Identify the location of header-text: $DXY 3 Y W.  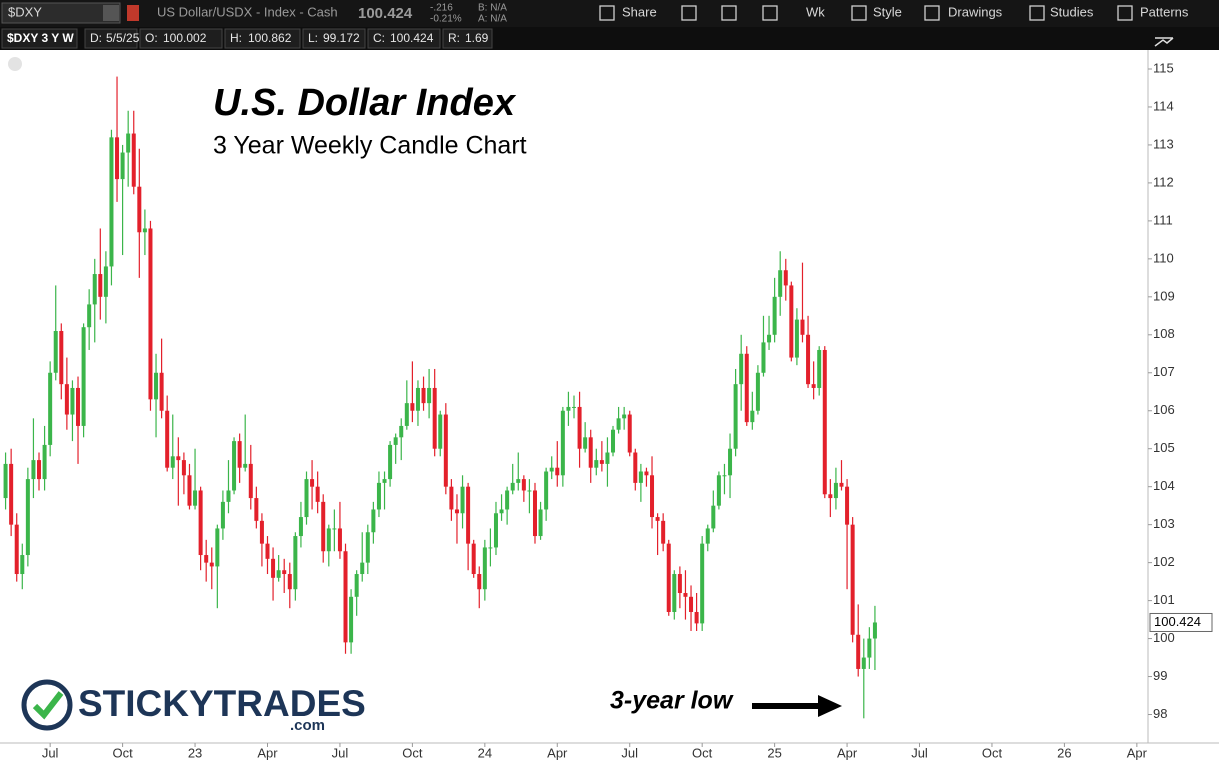
(40, 38).